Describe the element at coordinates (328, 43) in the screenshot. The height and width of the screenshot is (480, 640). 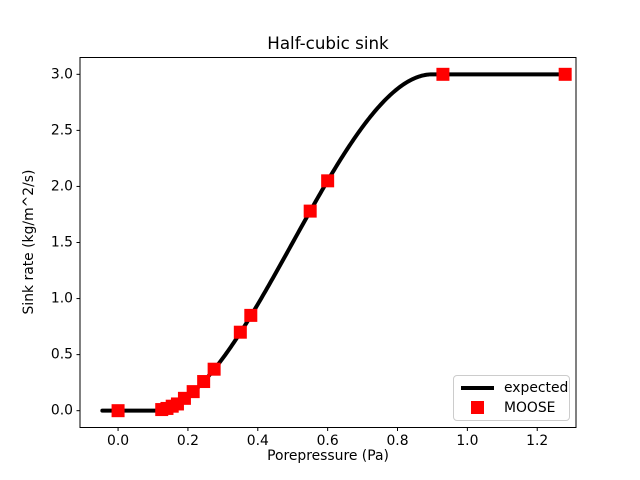
I see `chart-title: Half-cubic sink` at that location.